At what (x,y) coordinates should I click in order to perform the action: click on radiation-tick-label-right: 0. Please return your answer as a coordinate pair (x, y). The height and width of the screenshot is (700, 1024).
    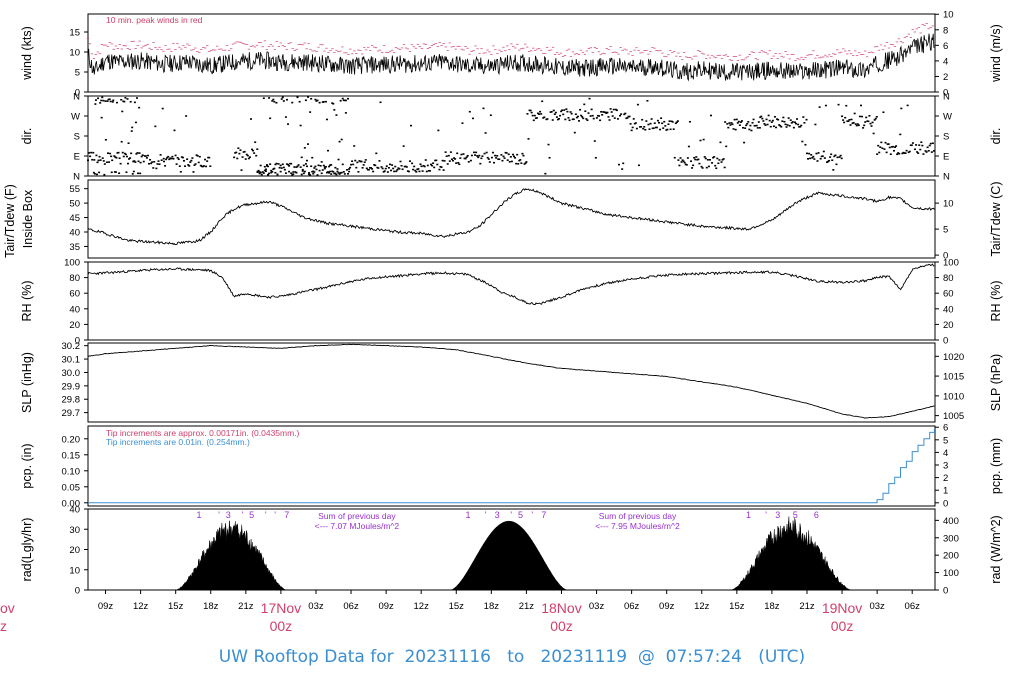
    Looking at the image, I should click on (945, 591).